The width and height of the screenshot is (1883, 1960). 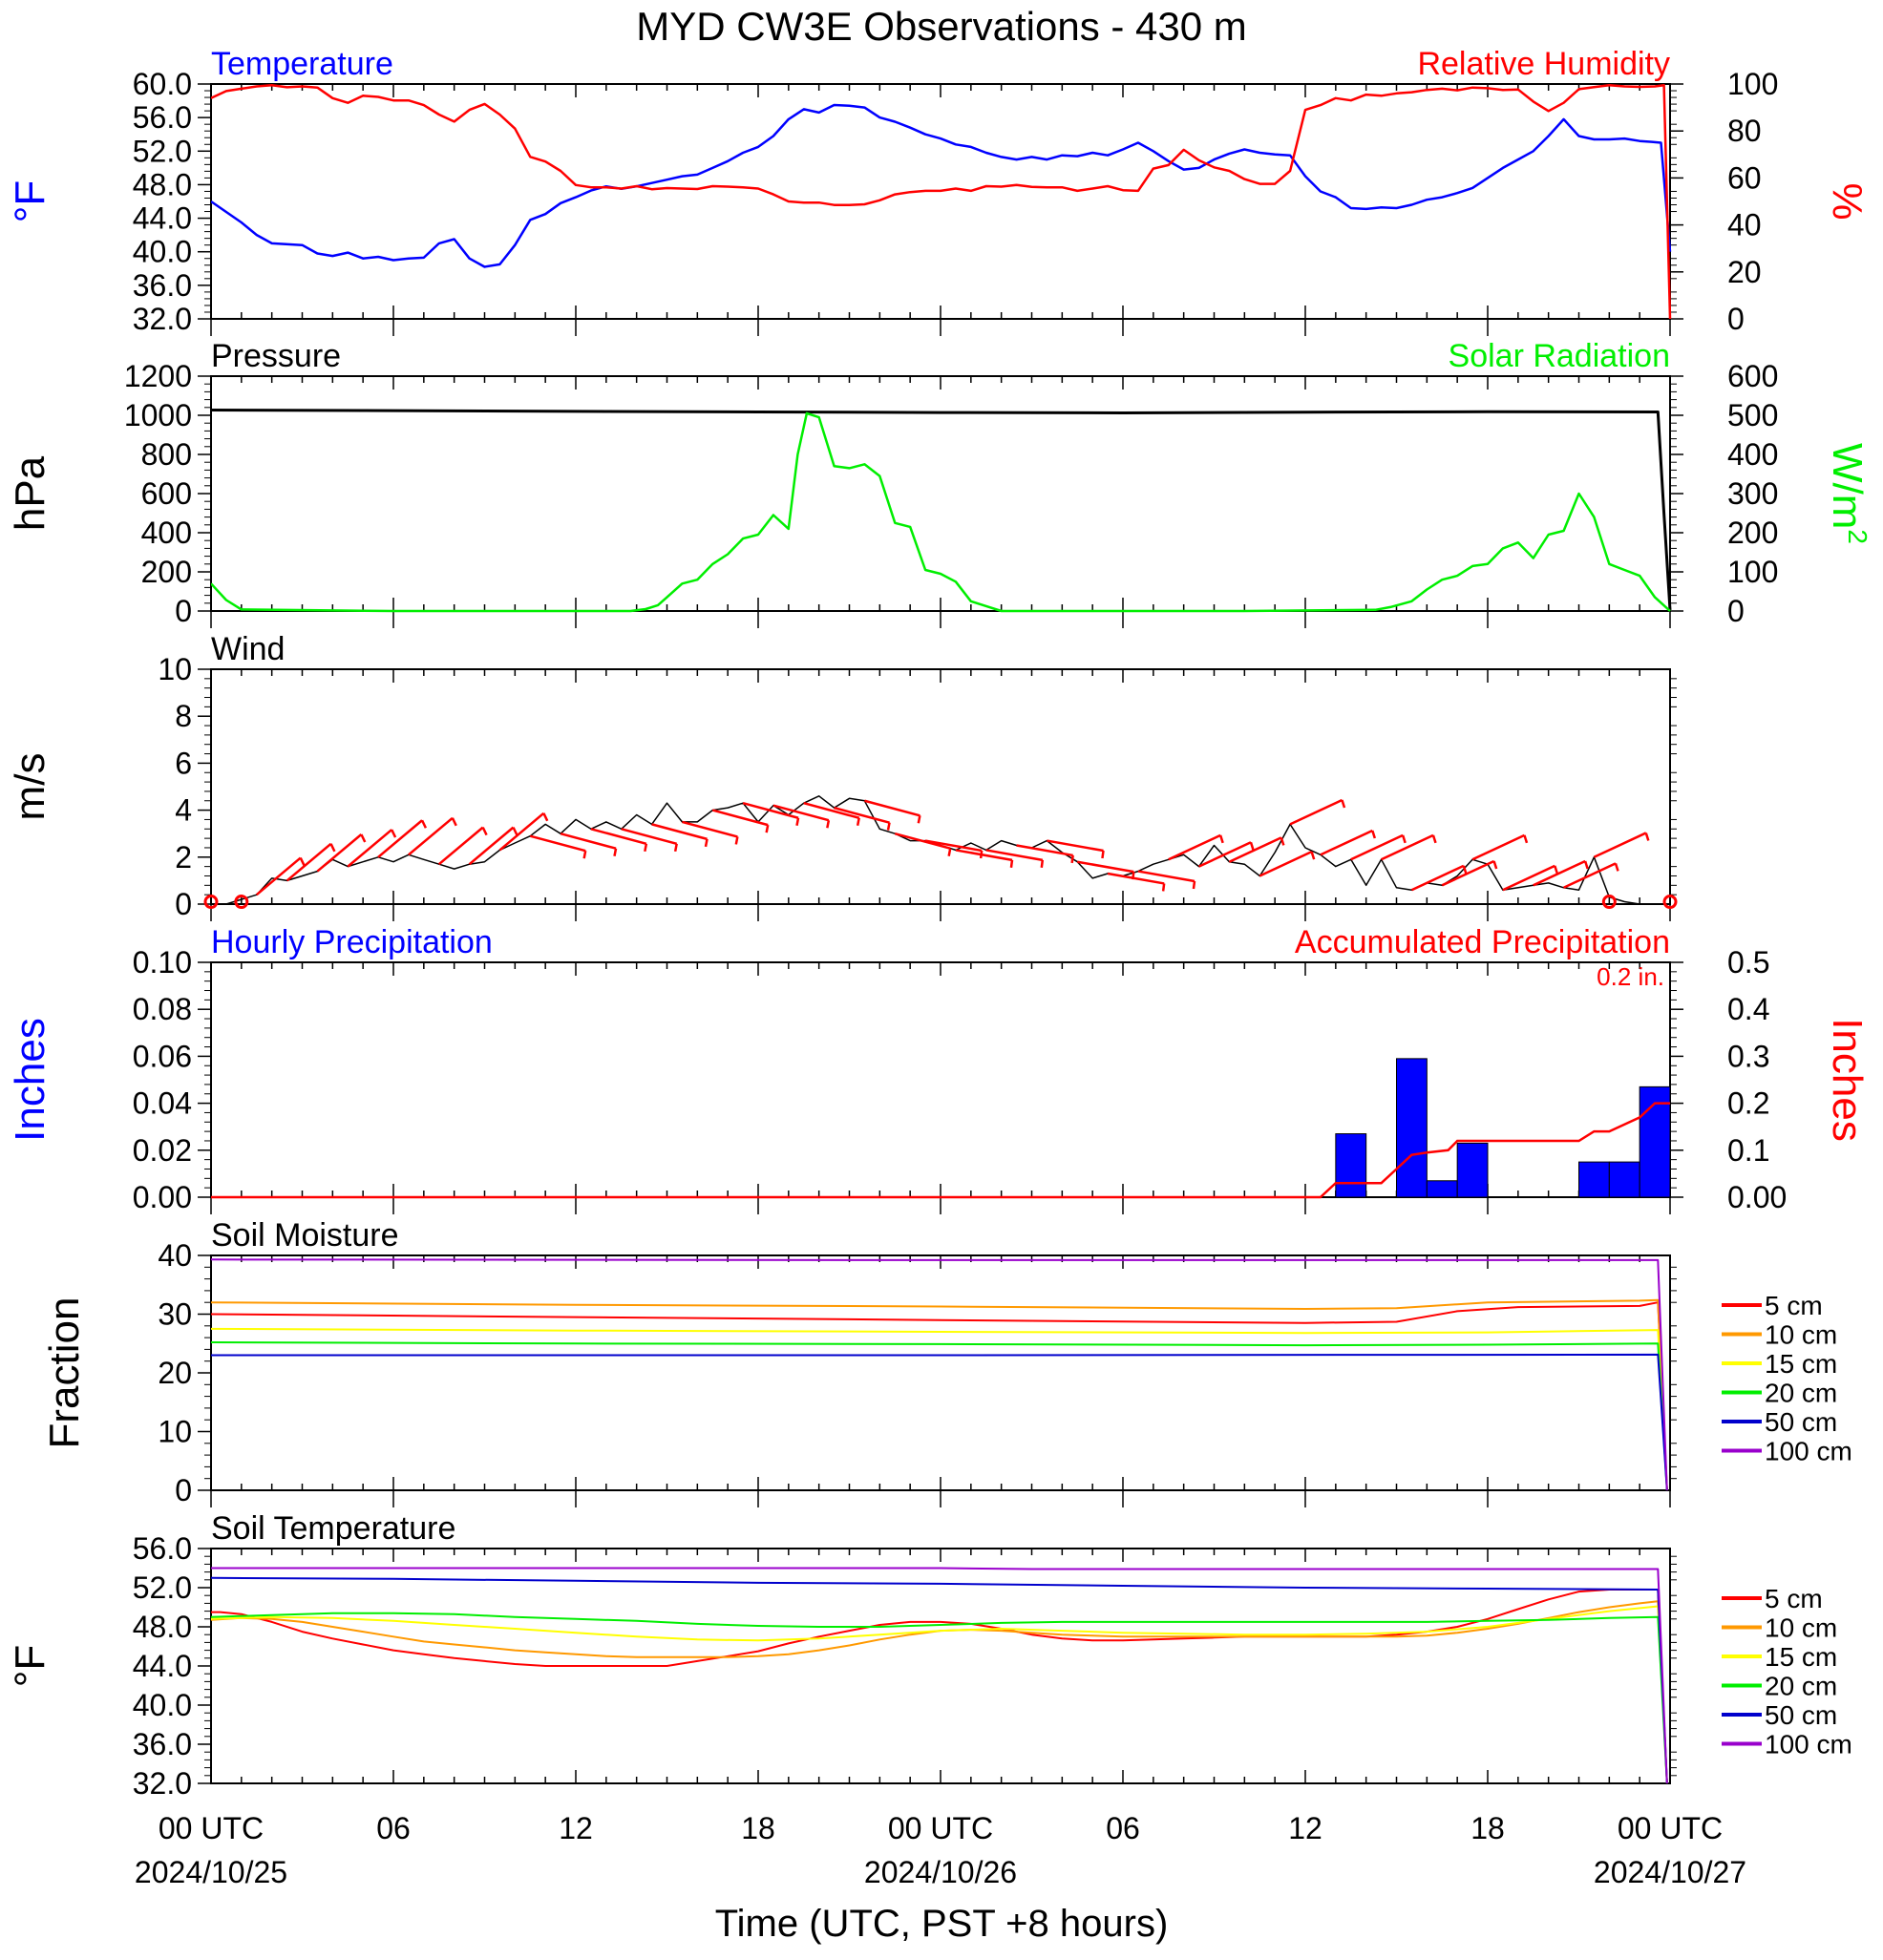 I want to click on panel-title-left: Wind, so click(x=248, y=649).